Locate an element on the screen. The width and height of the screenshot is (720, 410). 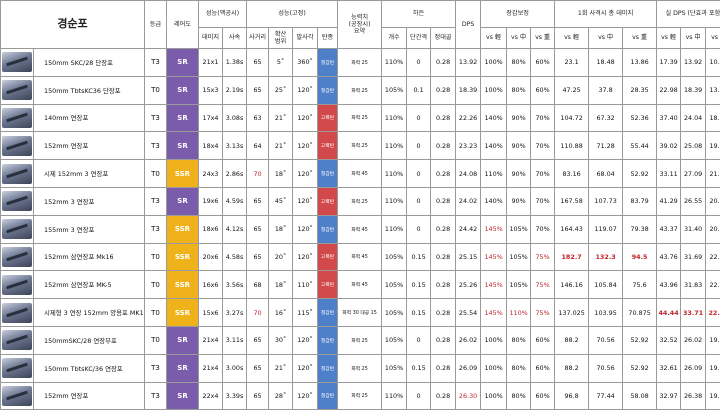
ammo-cell: 고폭탄 is located at coordinates (328, 201).